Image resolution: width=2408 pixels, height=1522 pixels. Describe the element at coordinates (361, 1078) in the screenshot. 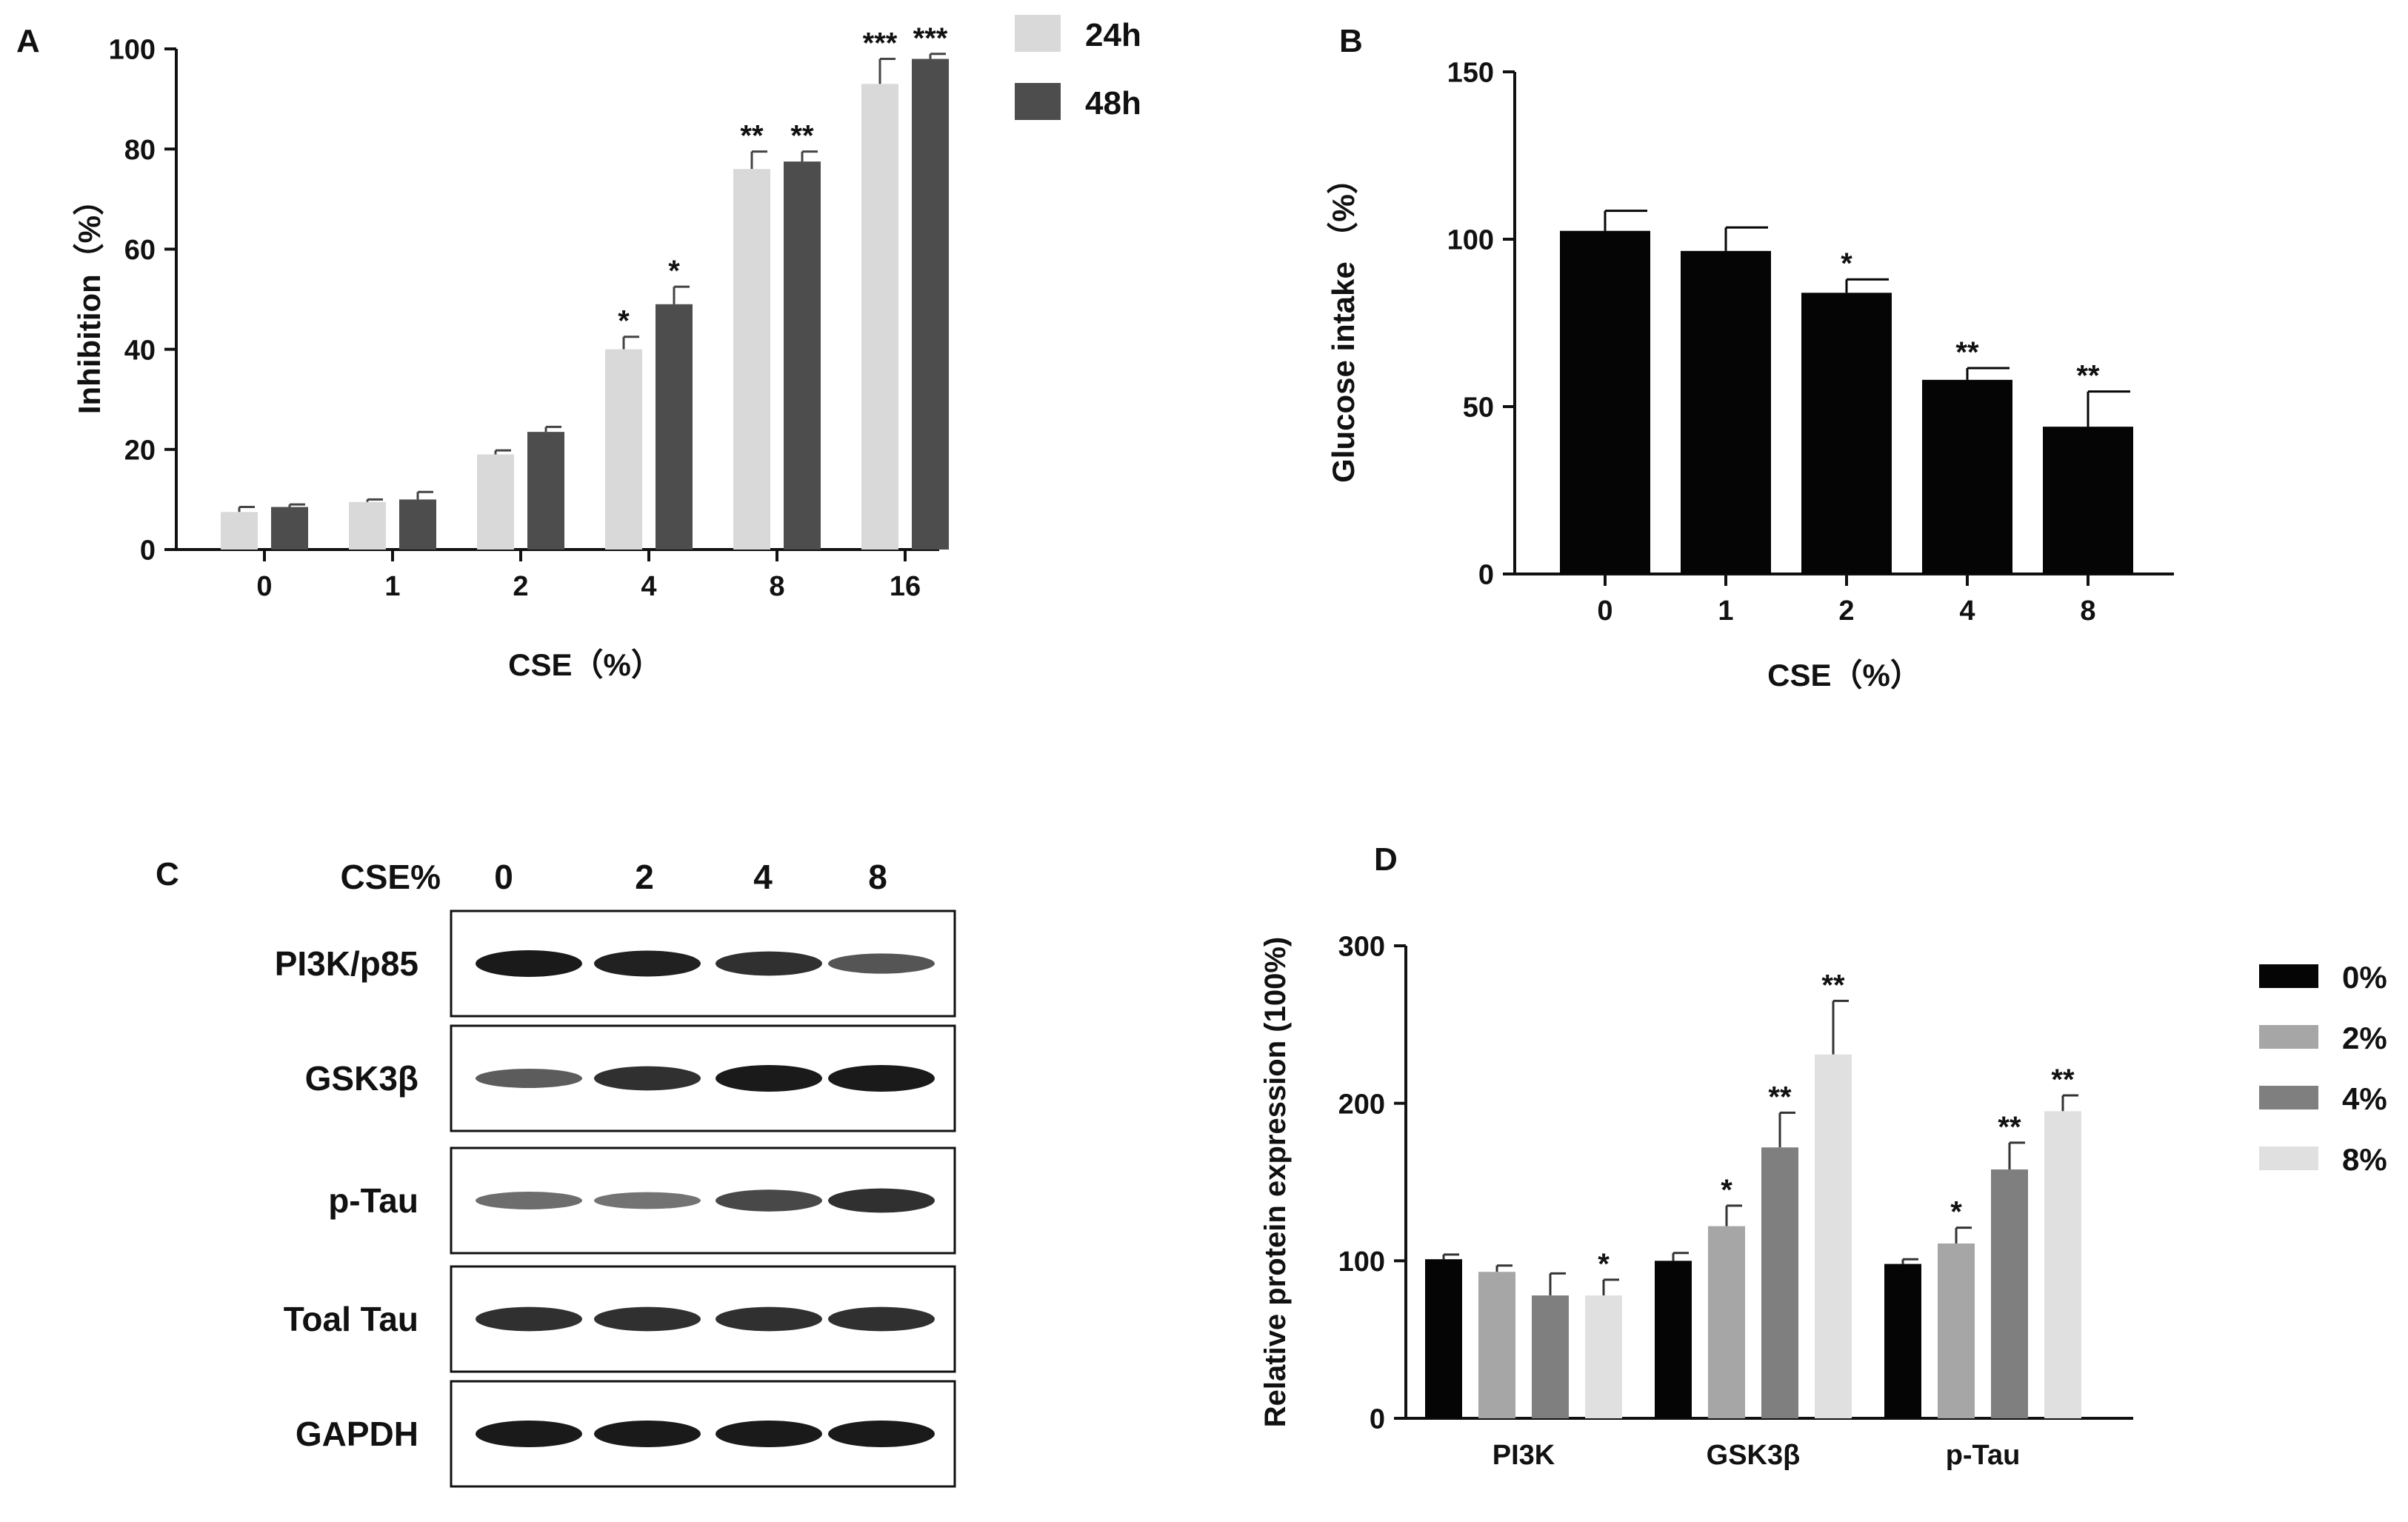

I see `blot-row-label: GSK3β` at that location.